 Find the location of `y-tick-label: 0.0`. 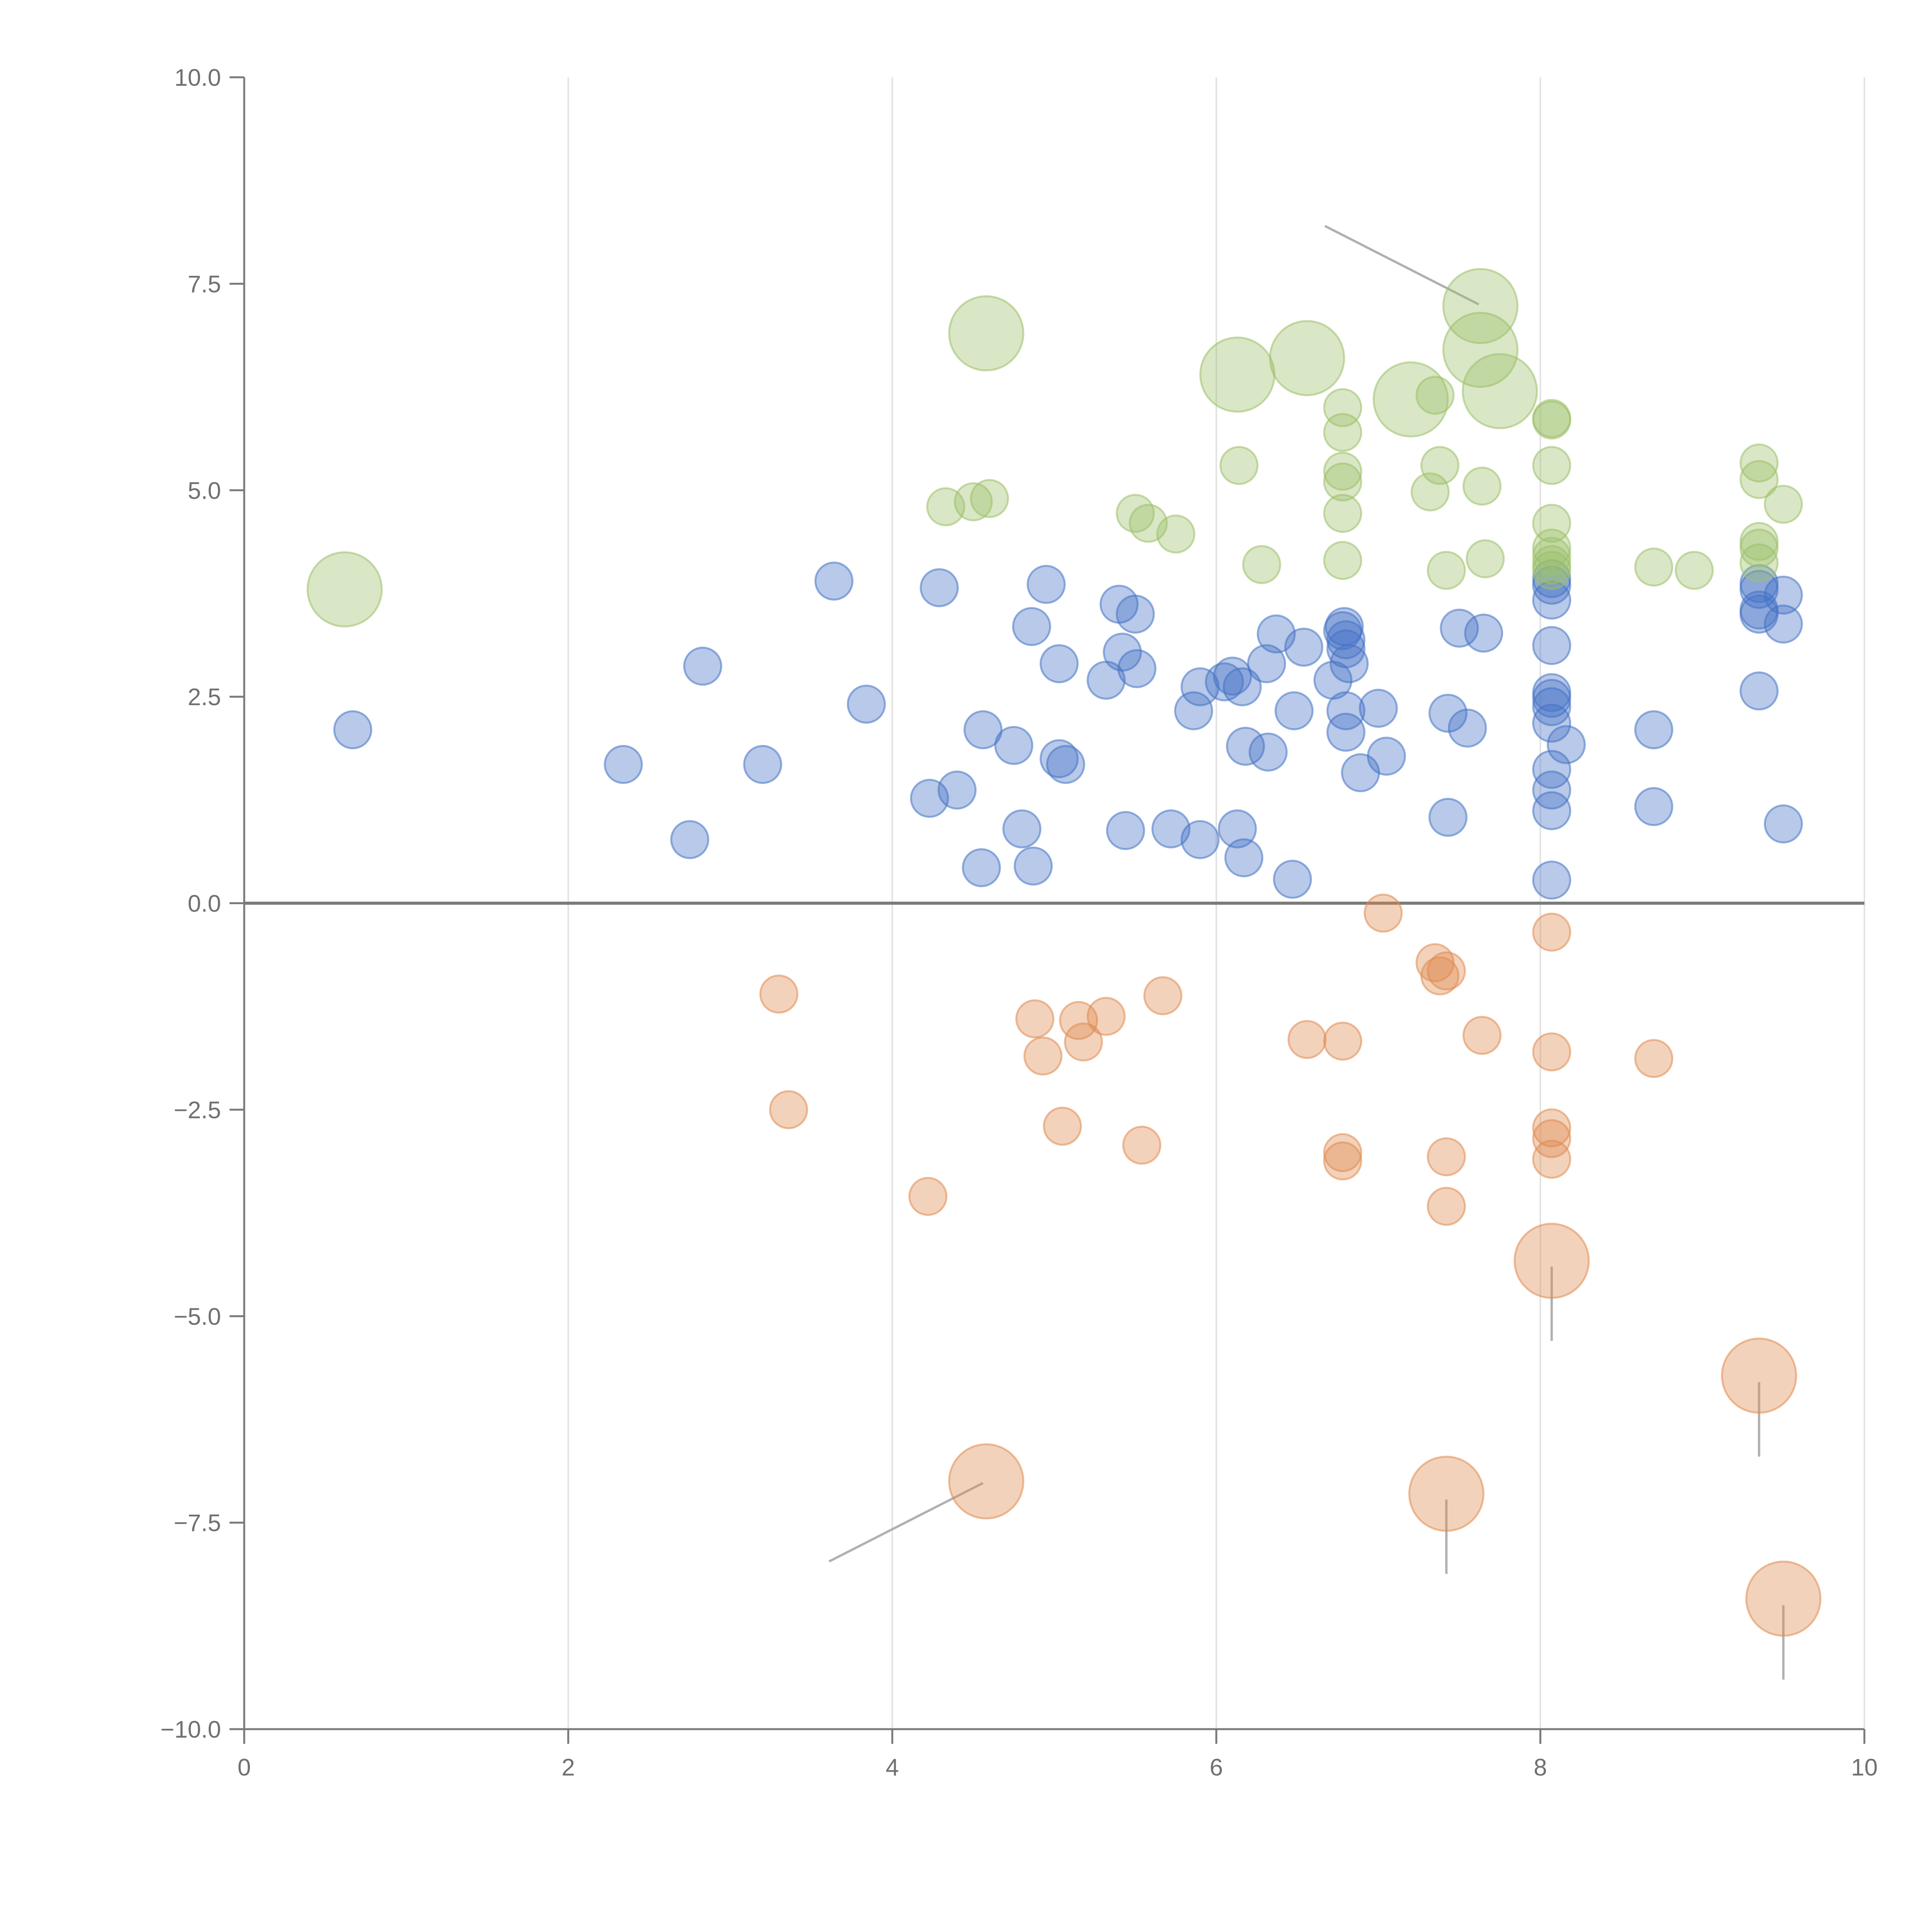

y-tick-label: 0.0 is located at coordinates (205, 904).